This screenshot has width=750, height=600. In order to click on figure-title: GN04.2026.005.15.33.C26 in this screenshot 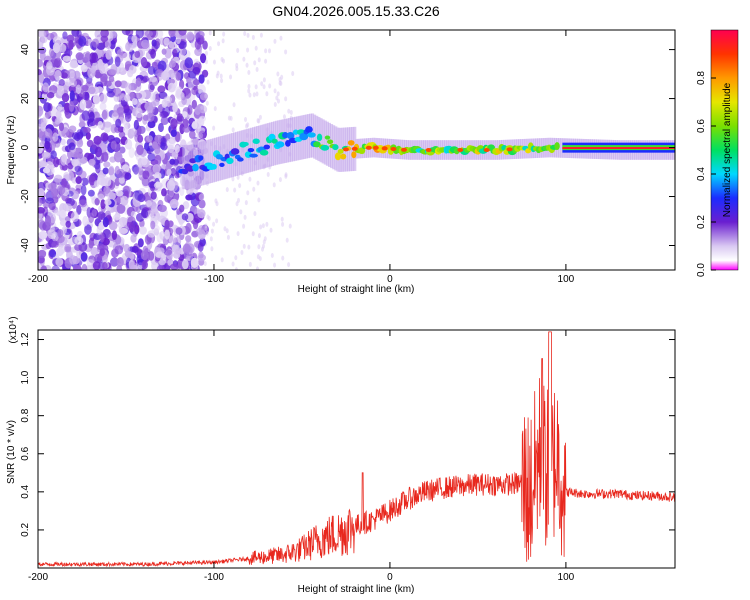, I will do `click(356, 11)`.